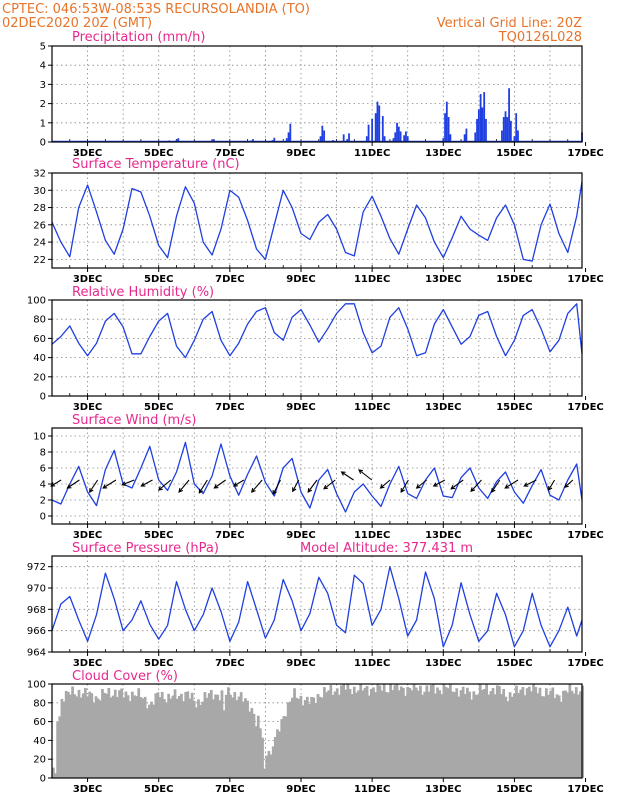 This screenshot has height=800, width=618. I want to click on wind-ytick-label: 8, so click(43, 453).